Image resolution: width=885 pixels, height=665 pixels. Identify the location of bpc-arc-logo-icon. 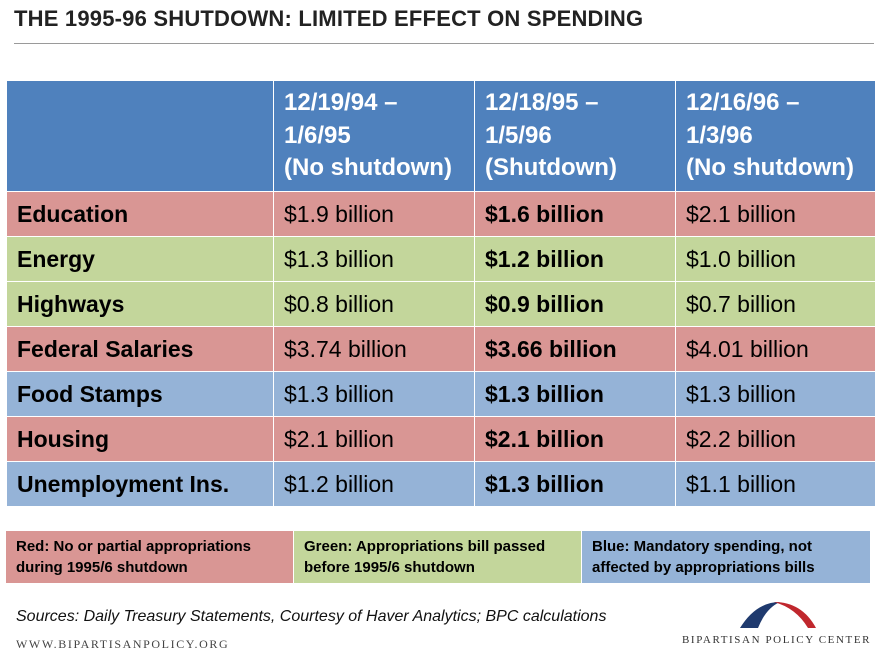
(778, 615).